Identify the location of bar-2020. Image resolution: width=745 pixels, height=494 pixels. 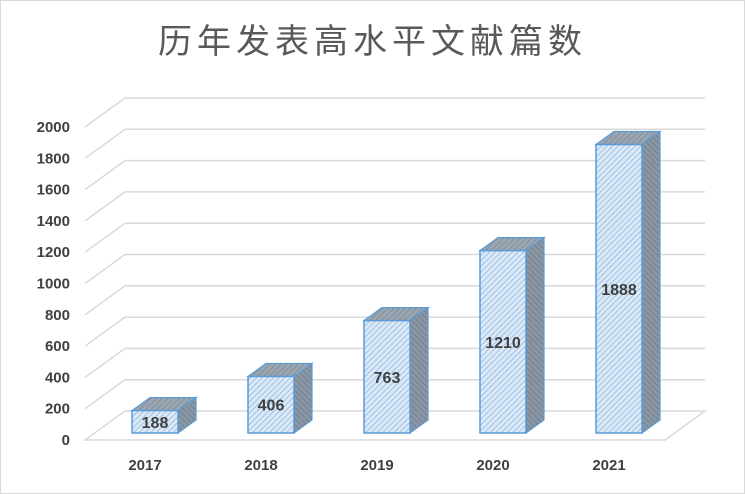
(512, 335).